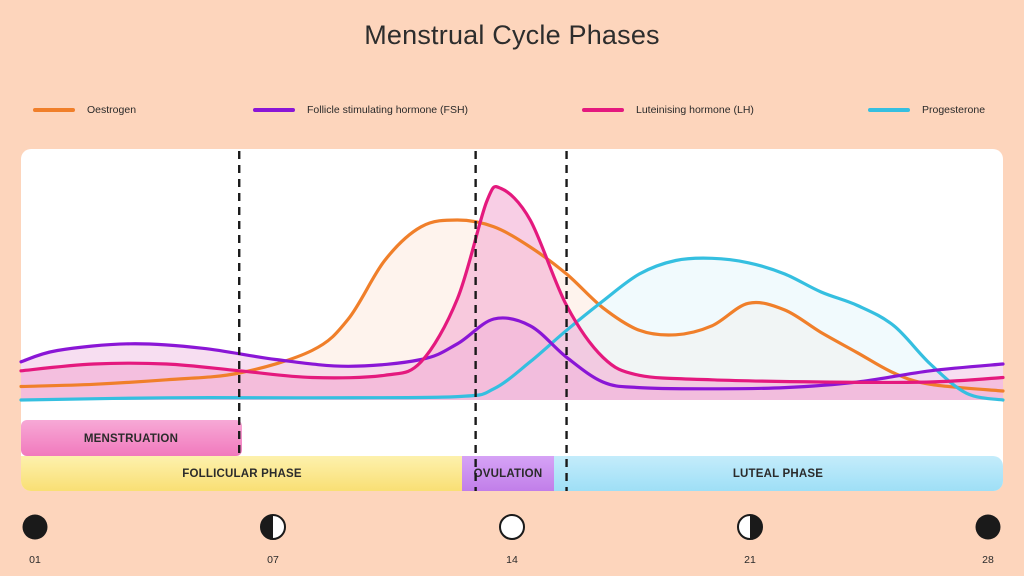 The height and width of the screenshot is (576, 1024). I want to click on legend-swatch-lh, so click(603, 110).